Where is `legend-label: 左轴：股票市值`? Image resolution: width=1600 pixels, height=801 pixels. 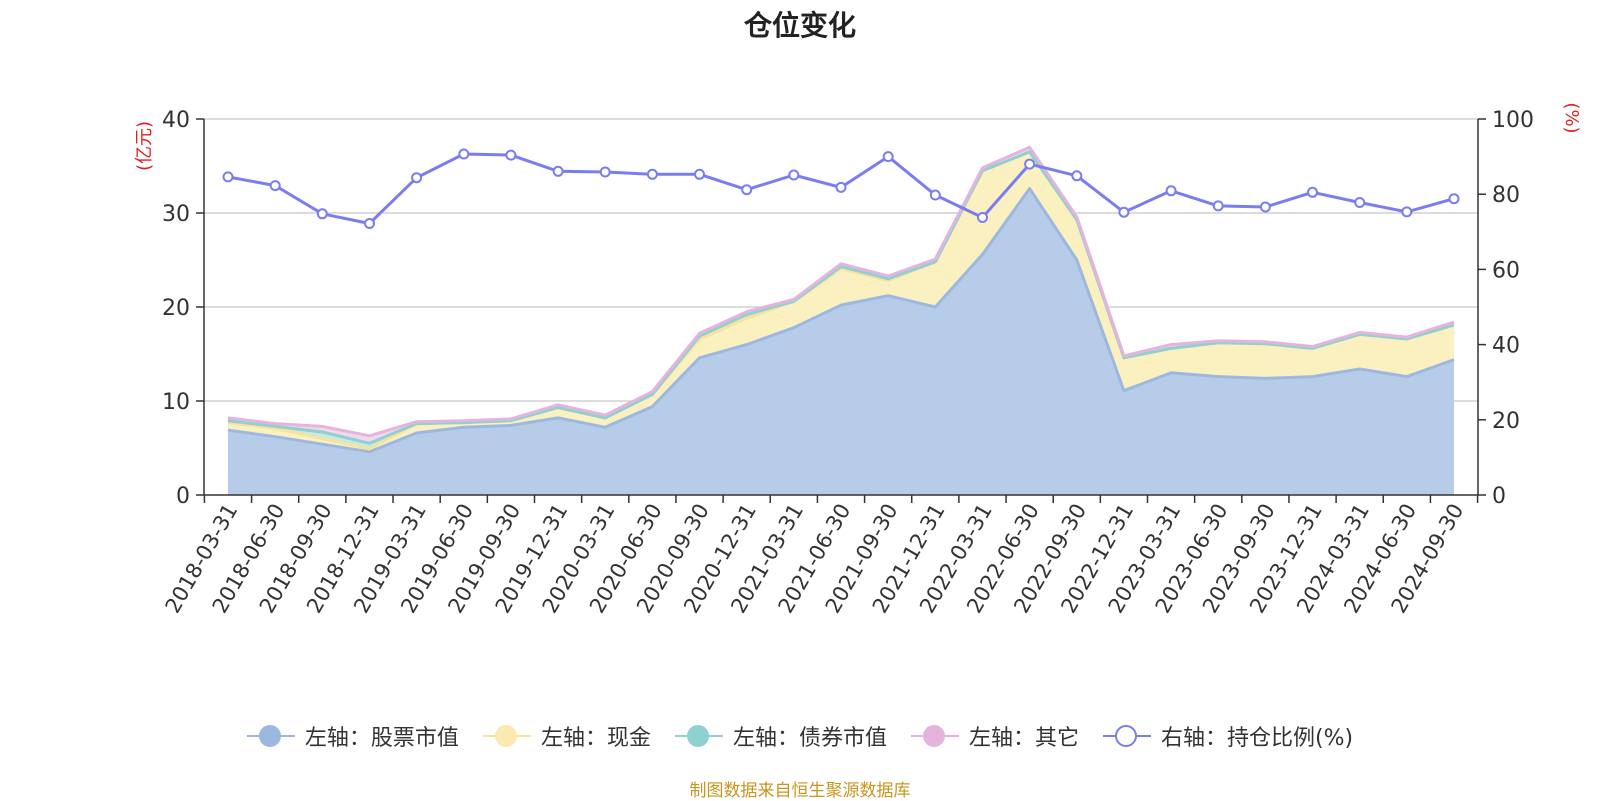 legend-label: 左轴：股票市值 is located at coordinates (381, 738).